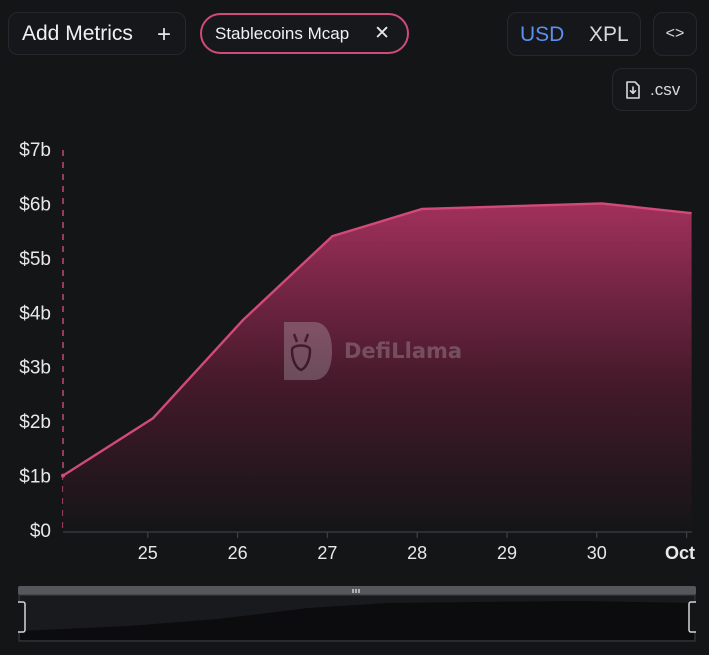  I want to click on brush-preview-area, so click(357, 620).